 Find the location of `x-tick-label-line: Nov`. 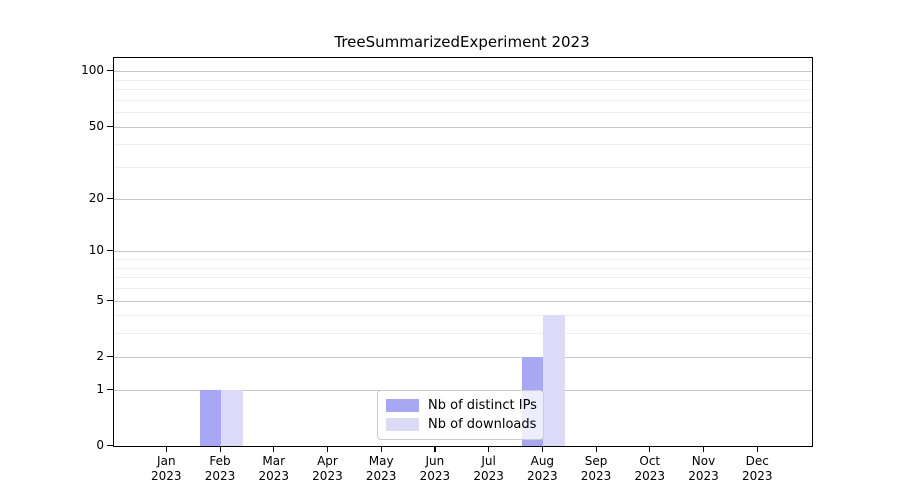

x-tick-label-line: Nov is located at coordinates (703, 461).